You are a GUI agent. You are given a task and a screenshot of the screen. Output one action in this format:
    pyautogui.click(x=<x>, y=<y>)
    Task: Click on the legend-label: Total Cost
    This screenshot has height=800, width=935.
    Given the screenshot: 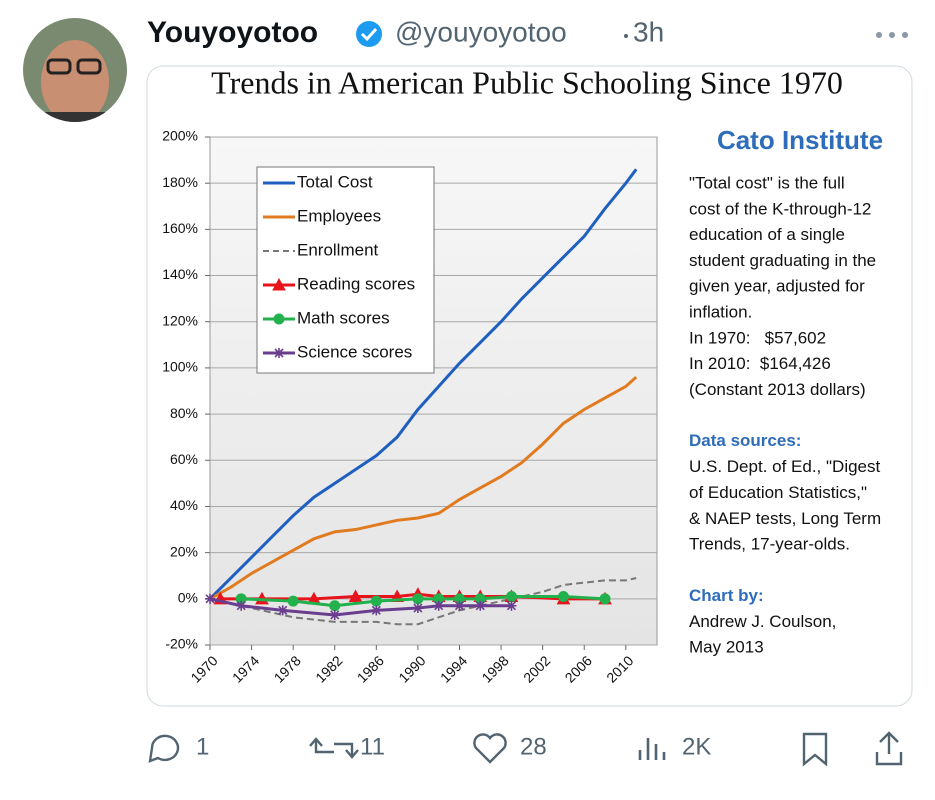 What is the action you would take?
    pyautogui.click(x=335, y=181)
    